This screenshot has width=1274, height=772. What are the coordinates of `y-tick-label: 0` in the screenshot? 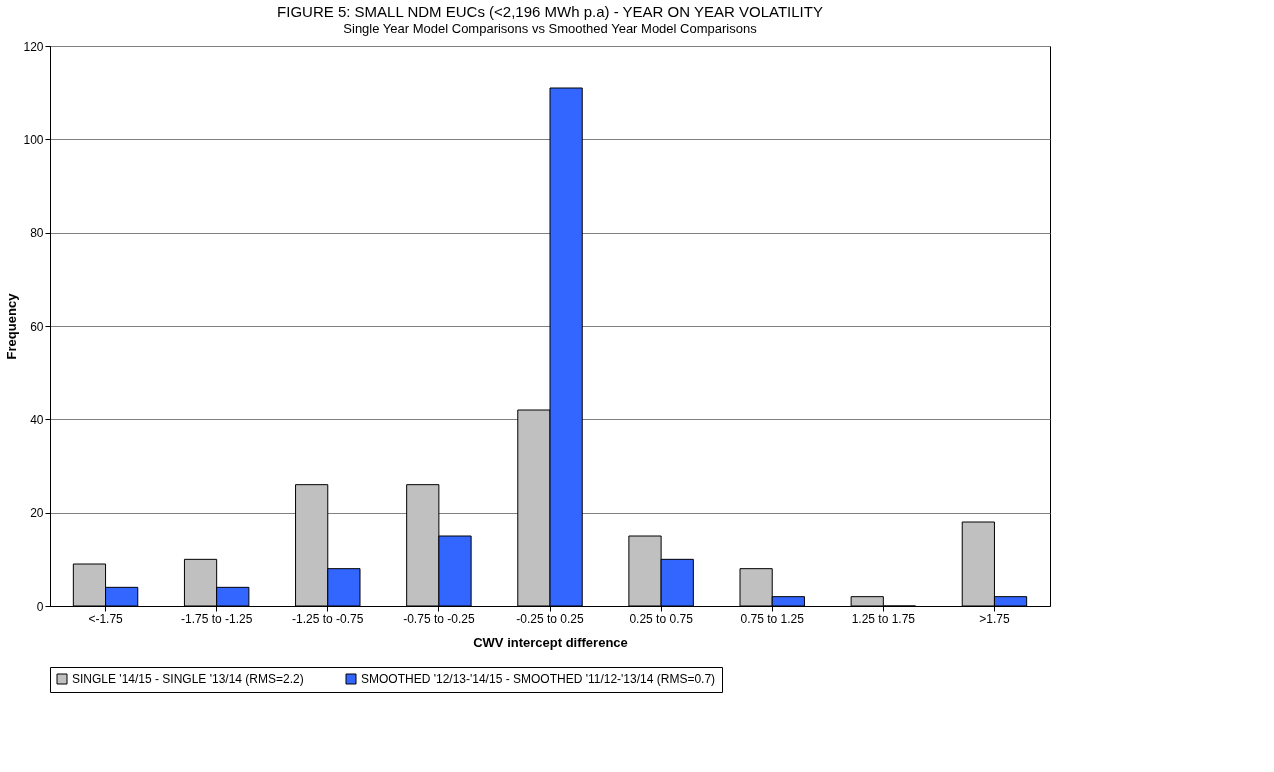 It's located at (40, 606).